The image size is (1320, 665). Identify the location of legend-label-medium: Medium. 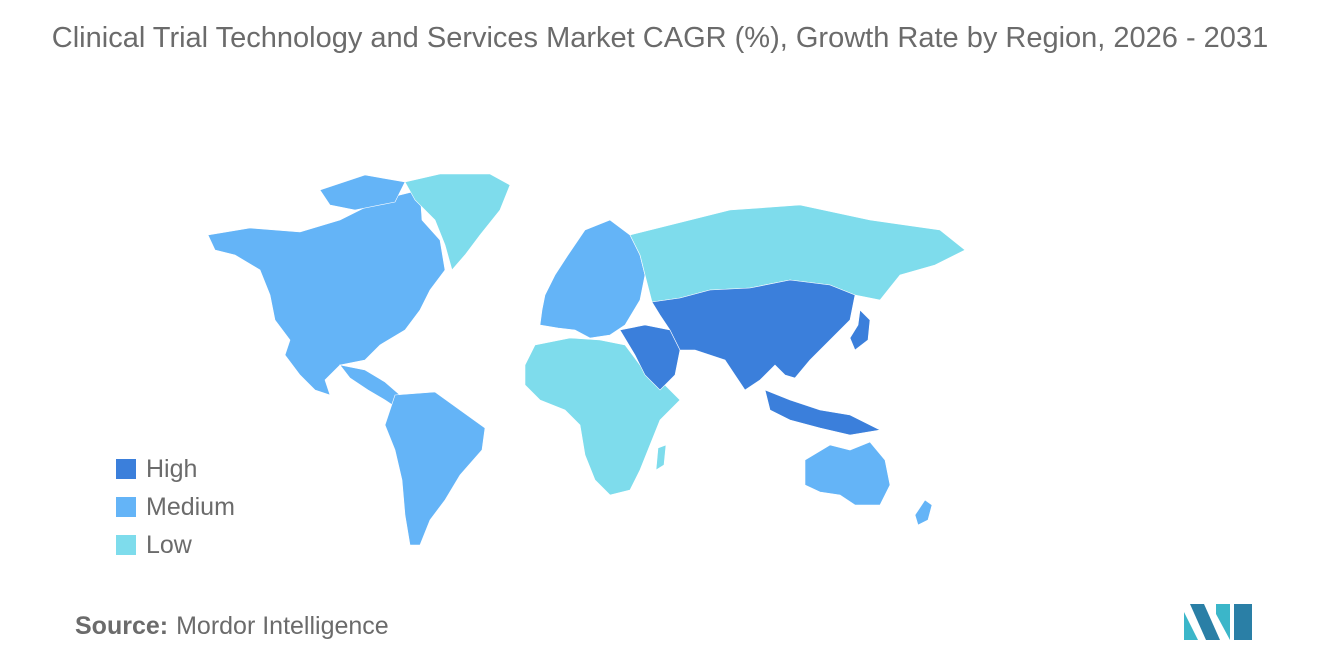
(190, 506).